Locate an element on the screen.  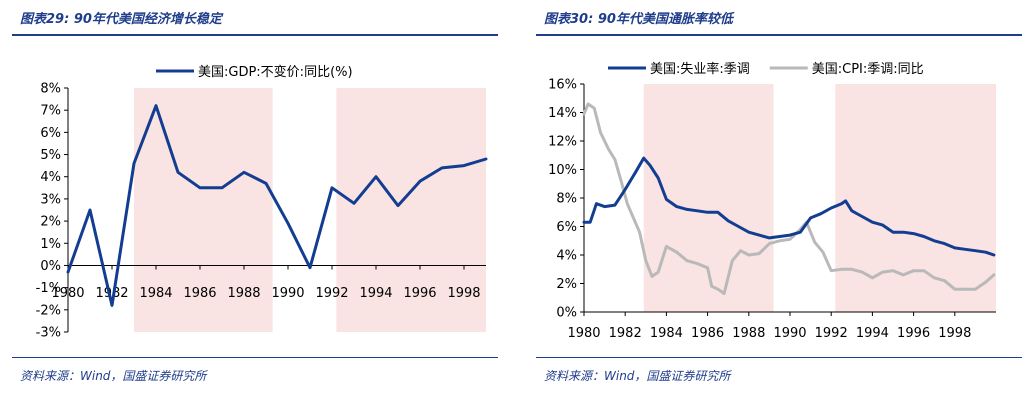
series-line is located at coordinates (789, 206).